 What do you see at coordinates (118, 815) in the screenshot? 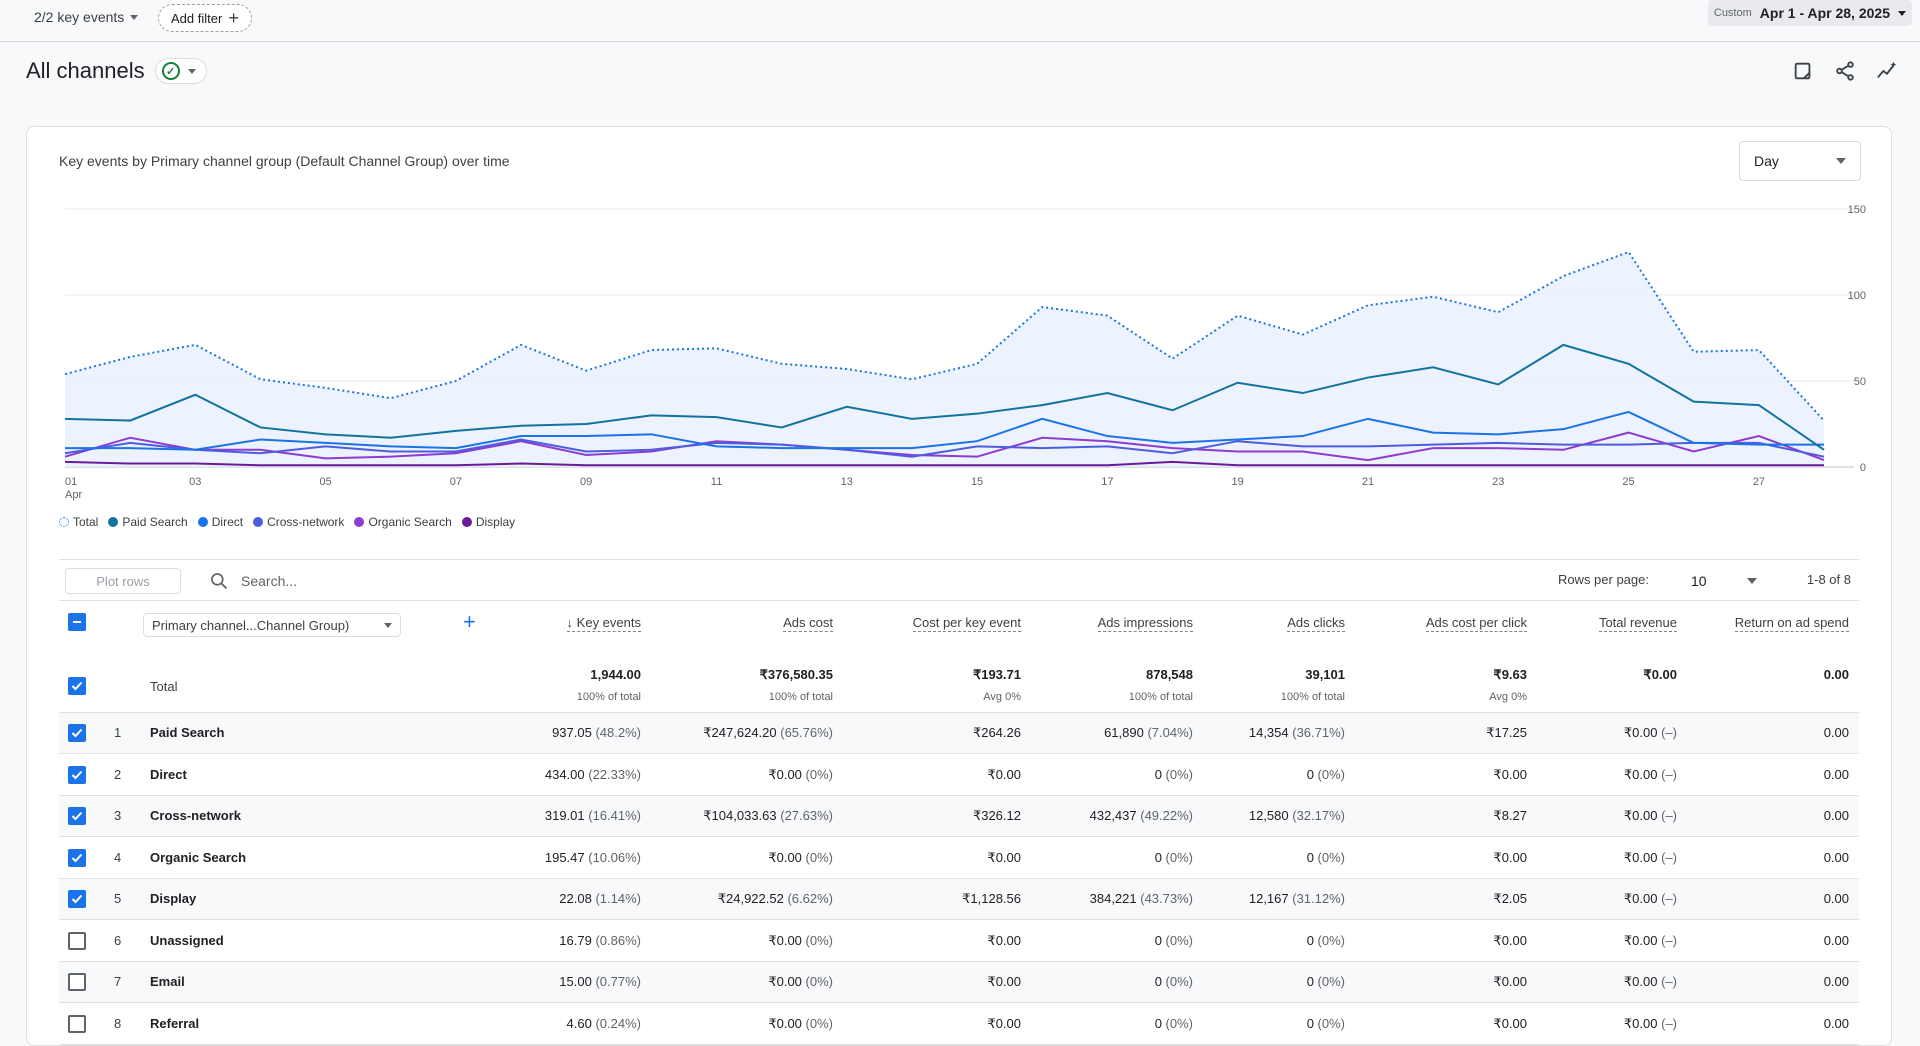
I see `row-index: 3` at bounding box center [118, 815].